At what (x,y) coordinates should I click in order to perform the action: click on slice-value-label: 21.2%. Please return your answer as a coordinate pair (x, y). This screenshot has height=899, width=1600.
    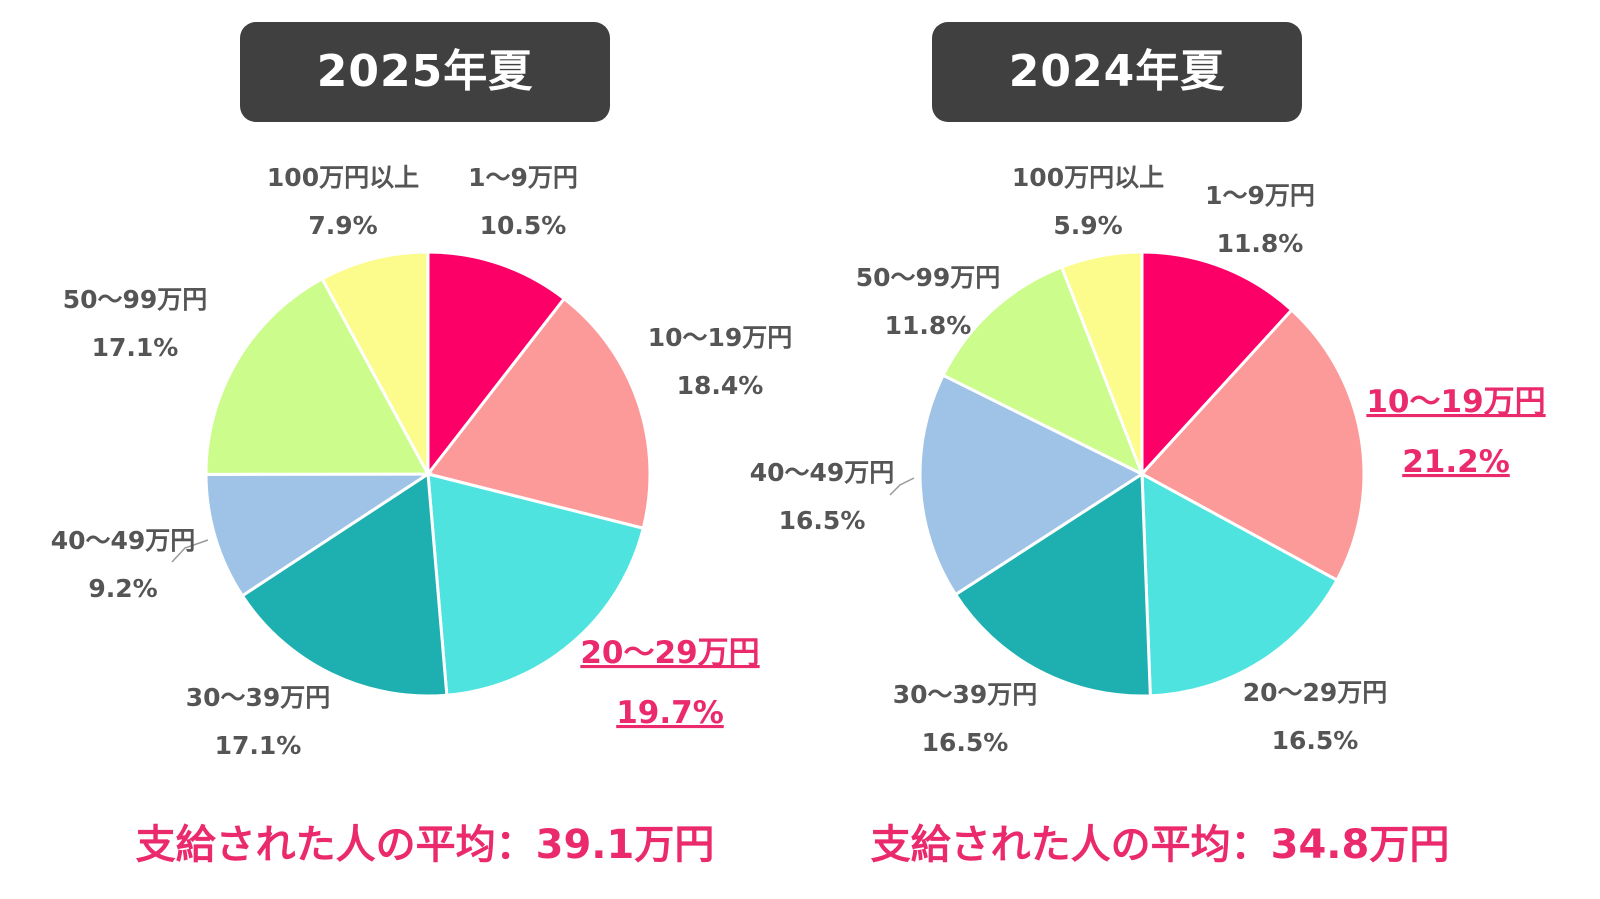
    Looking at the image, I should click on (1456, 462).